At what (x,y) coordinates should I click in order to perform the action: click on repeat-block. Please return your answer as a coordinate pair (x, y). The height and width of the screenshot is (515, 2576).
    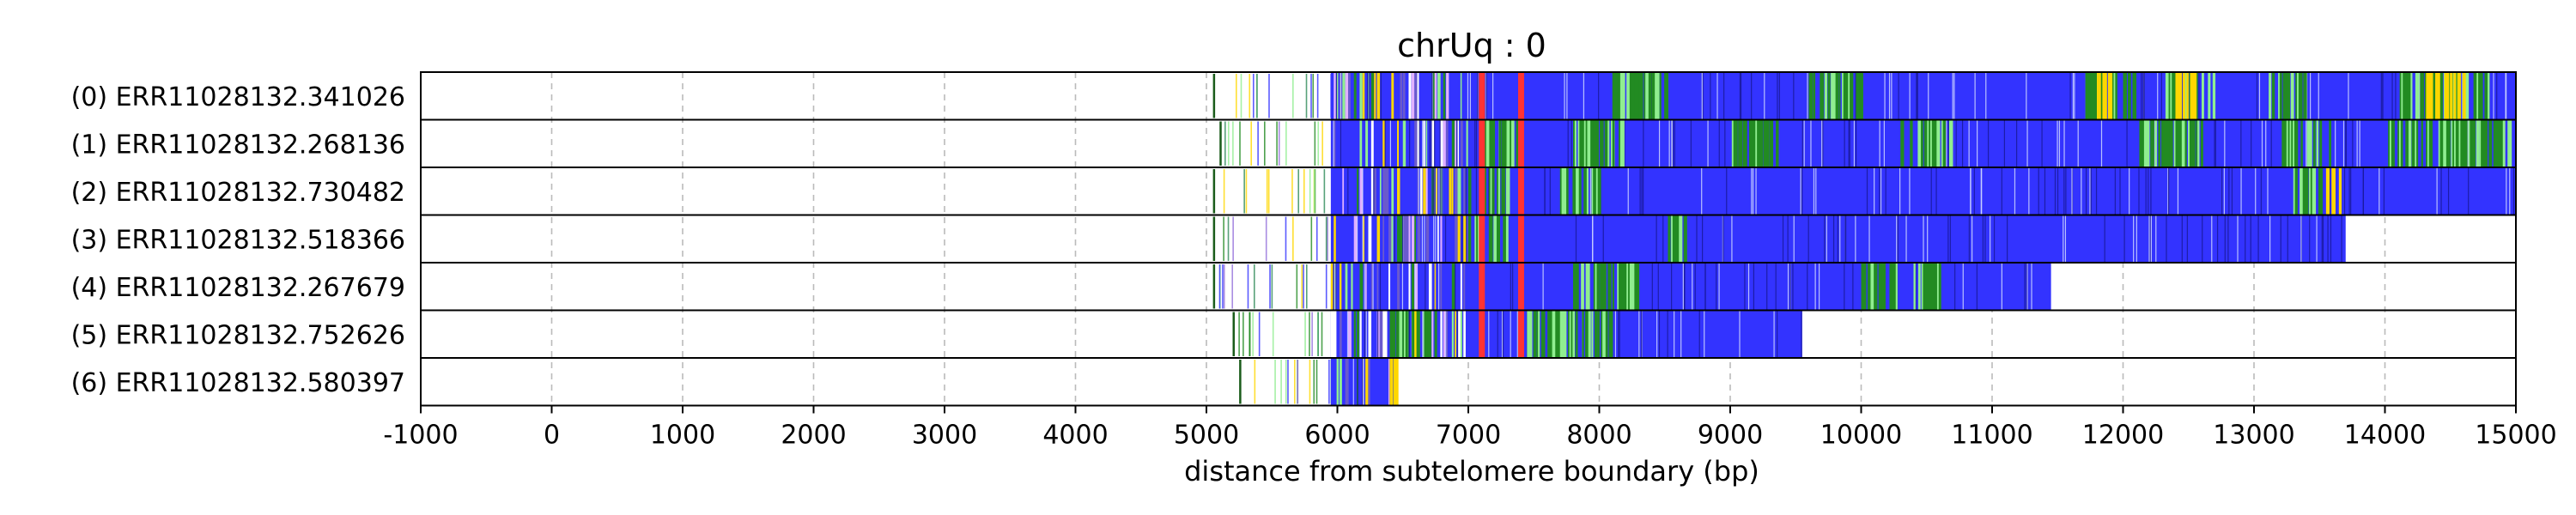
    Looking at the image, I should click on (1923, 96).